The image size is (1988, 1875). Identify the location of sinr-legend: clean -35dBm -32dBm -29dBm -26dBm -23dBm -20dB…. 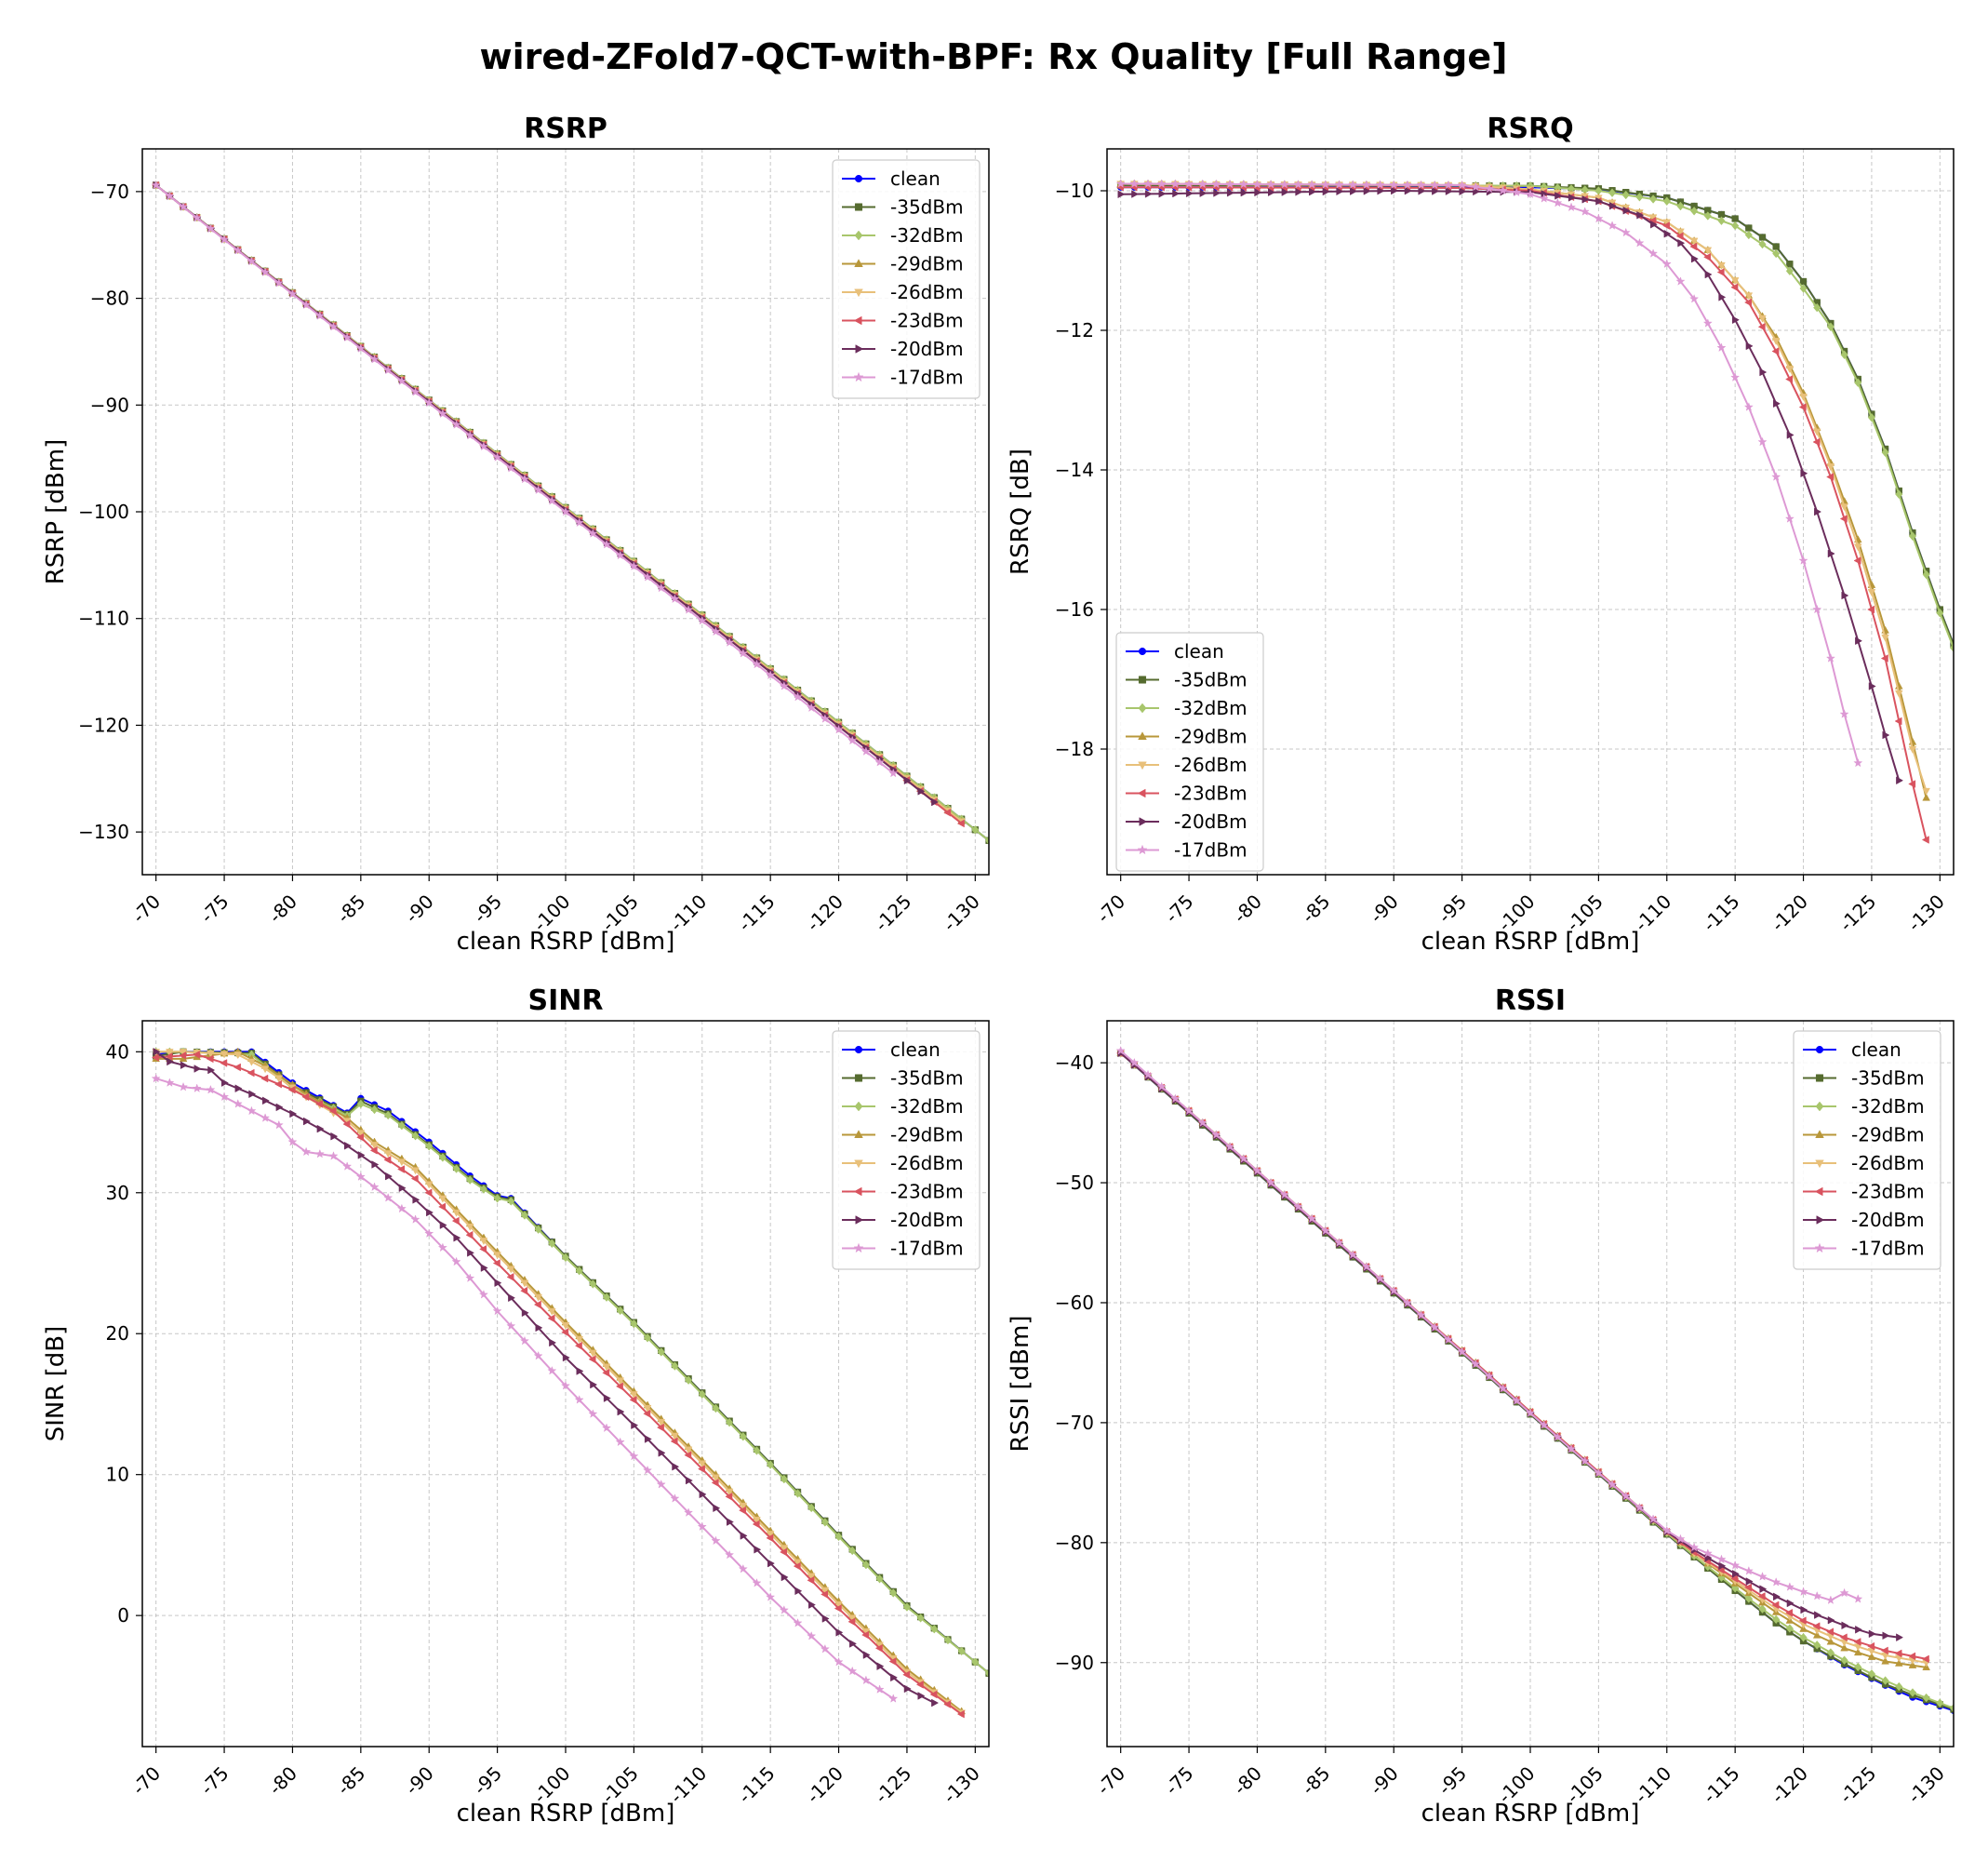
(907, 1150).